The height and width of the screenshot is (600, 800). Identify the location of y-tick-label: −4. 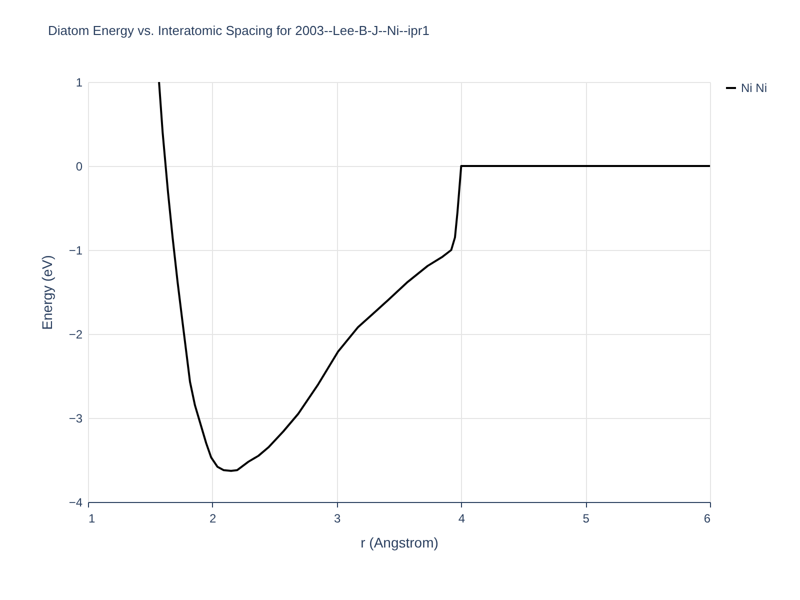
(75, 503).